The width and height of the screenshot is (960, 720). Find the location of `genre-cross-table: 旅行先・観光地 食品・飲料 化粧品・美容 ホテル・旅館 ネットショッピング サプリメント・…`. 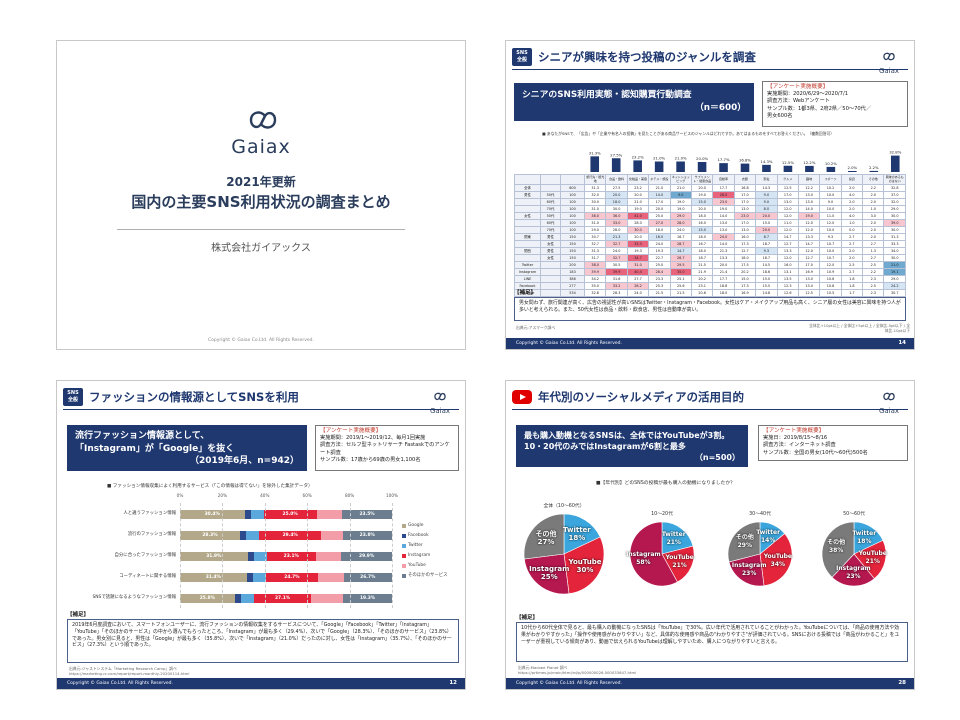

genre-cross-table: 旅行先・観光地 食品・飲料 化粧品・美容 ホテル・旅館 ネットショッピング サプリメント・… is located at coordinates (710, 235).